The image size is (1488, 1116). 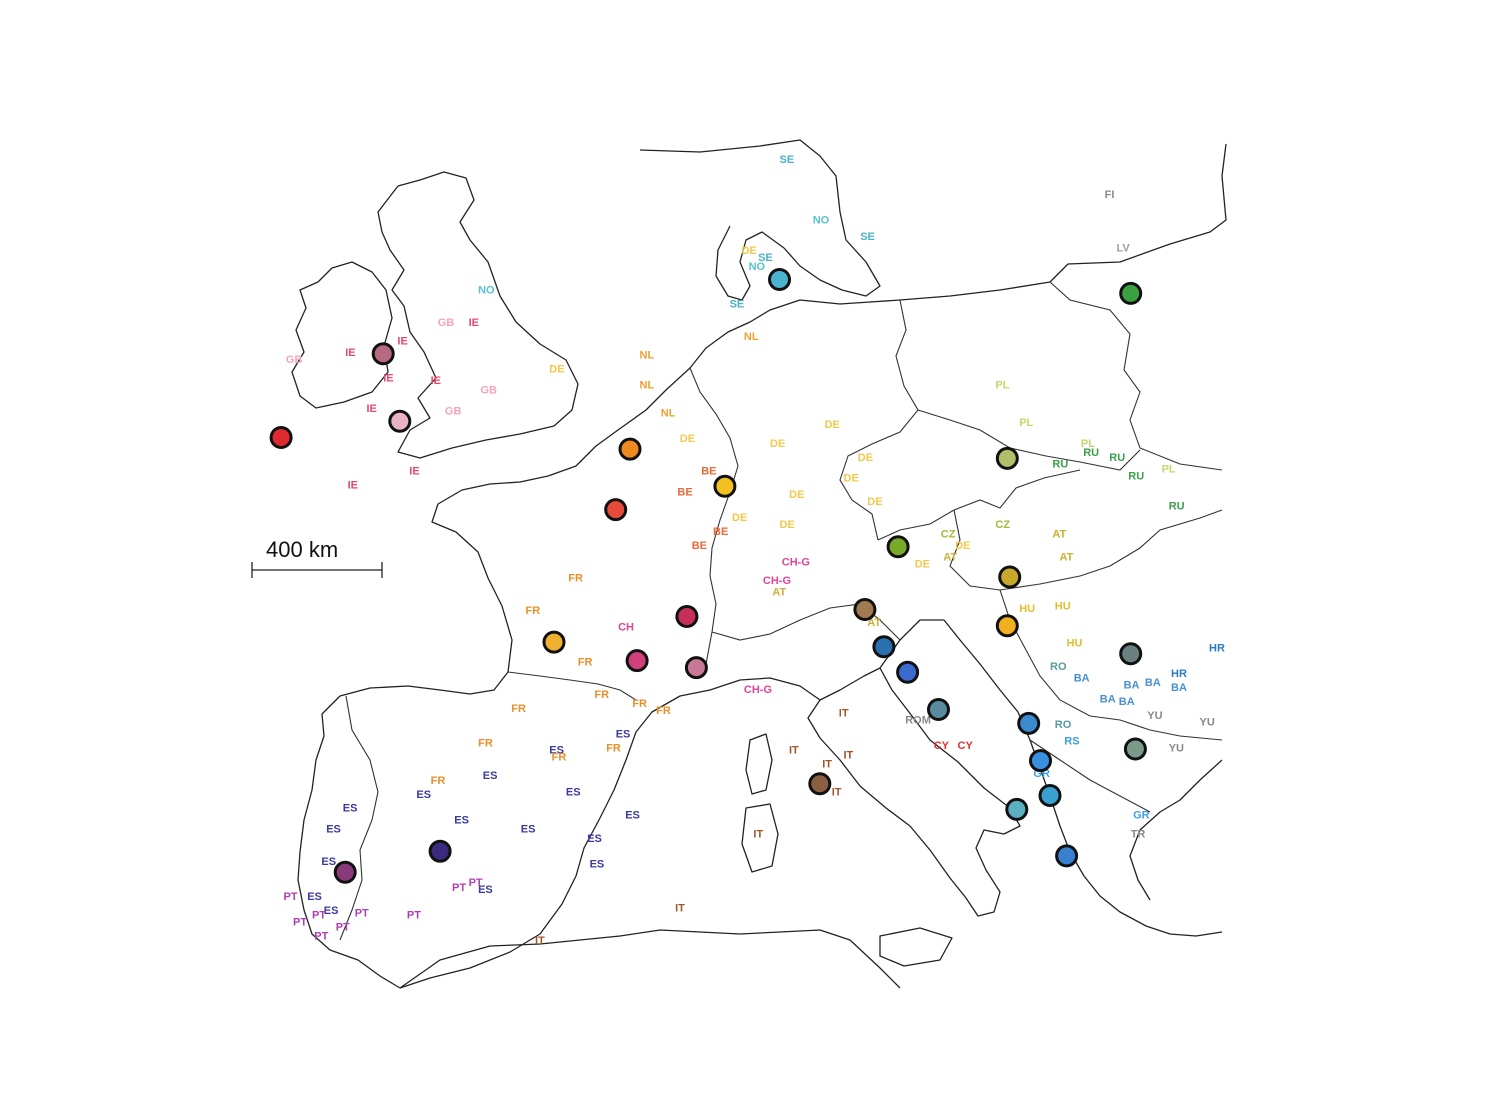 I want to click on coastline-scandinavia, so click(x=760, y=220).